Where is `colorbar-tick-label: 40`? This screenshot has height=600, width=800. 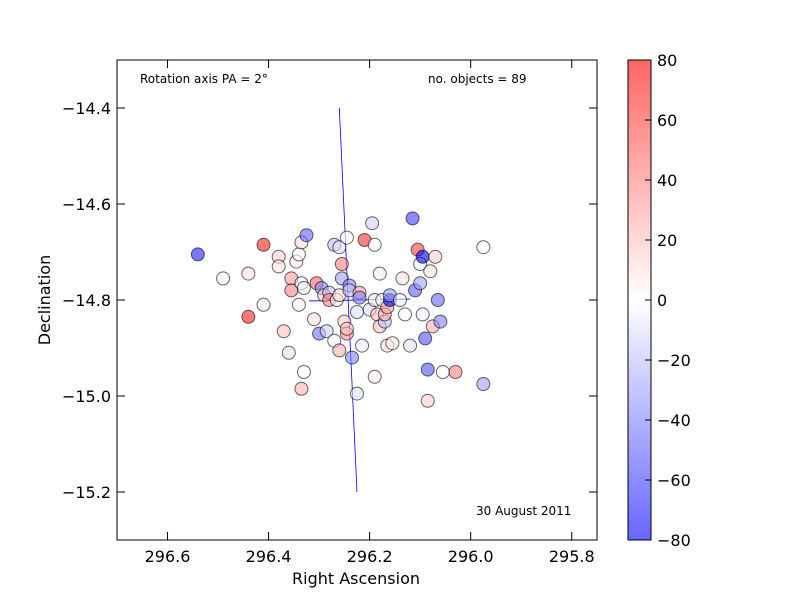 colorbar-tick-label: 40 is located at coordinates (667, 180).